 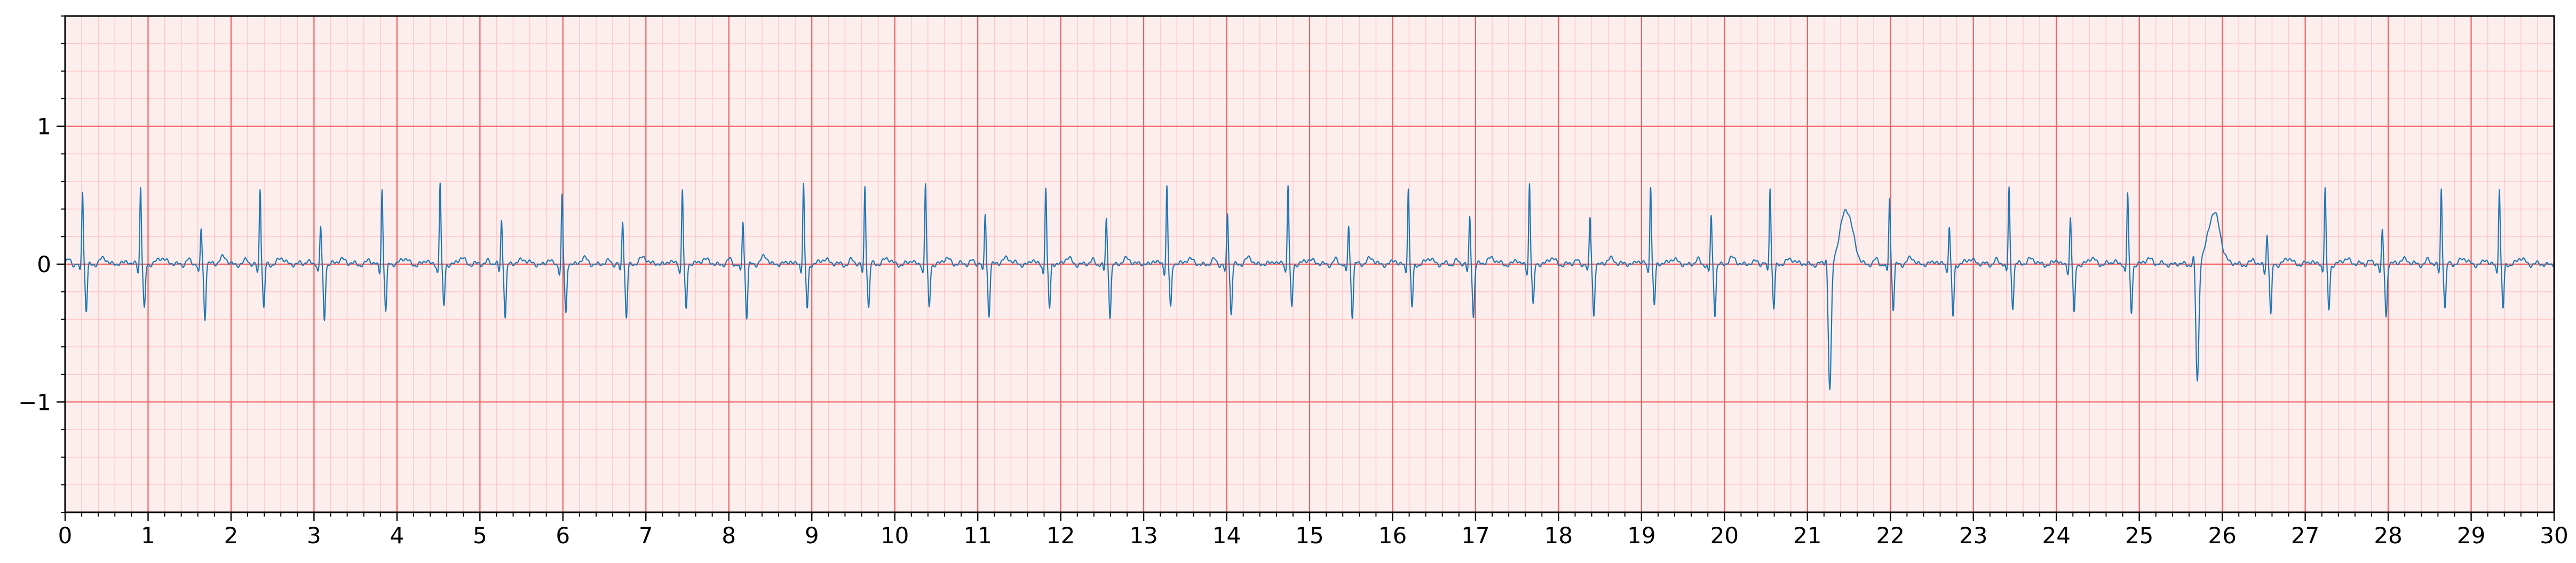 What do you see at coordinates (1143, 535) in the screenshot?
I see `x-tick-label: 13` at bounding box center [1143, 535].